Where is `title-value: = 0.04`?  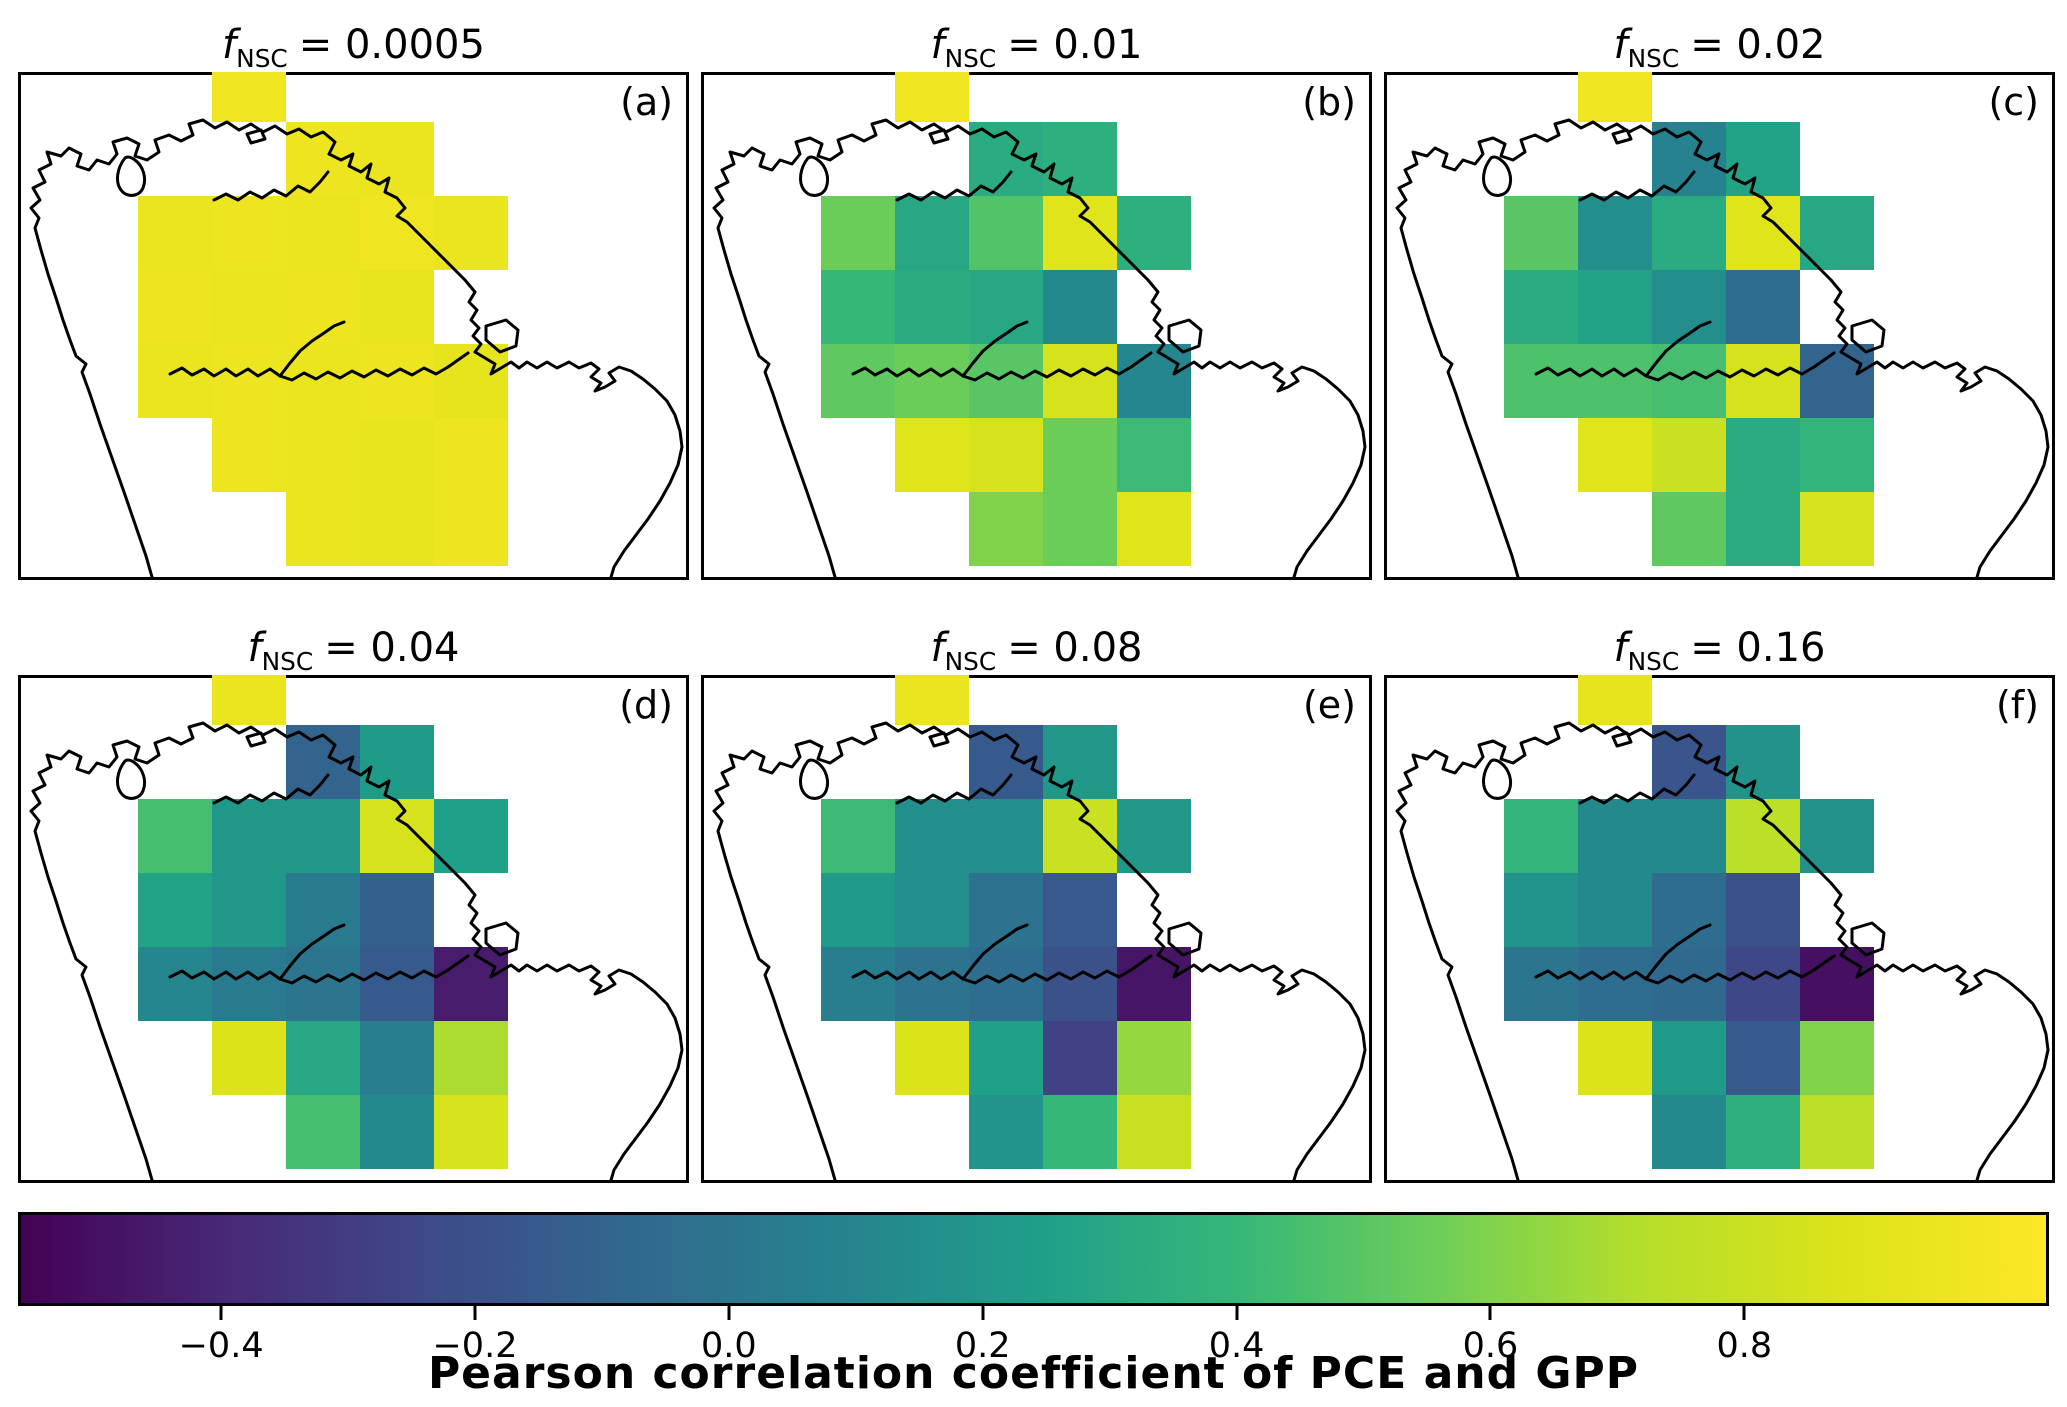 title-value: = 0.04 is located at coordinates (392, 648).